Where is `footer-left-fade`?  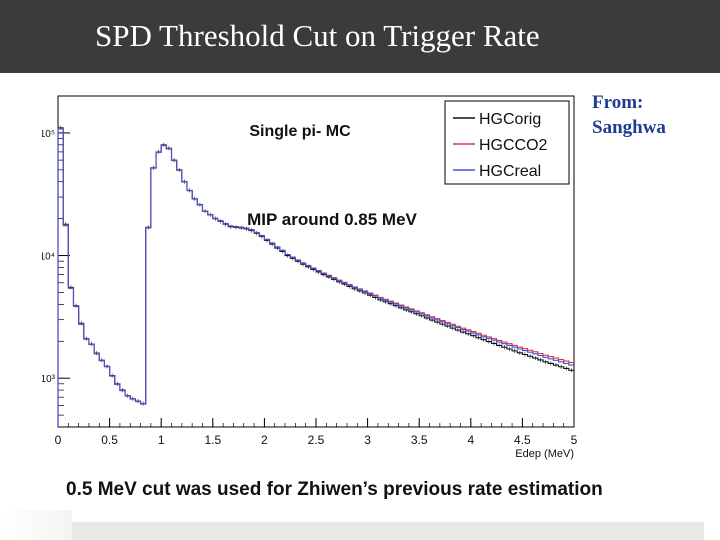
footer-left-fade is located at coordinates (36, 525).